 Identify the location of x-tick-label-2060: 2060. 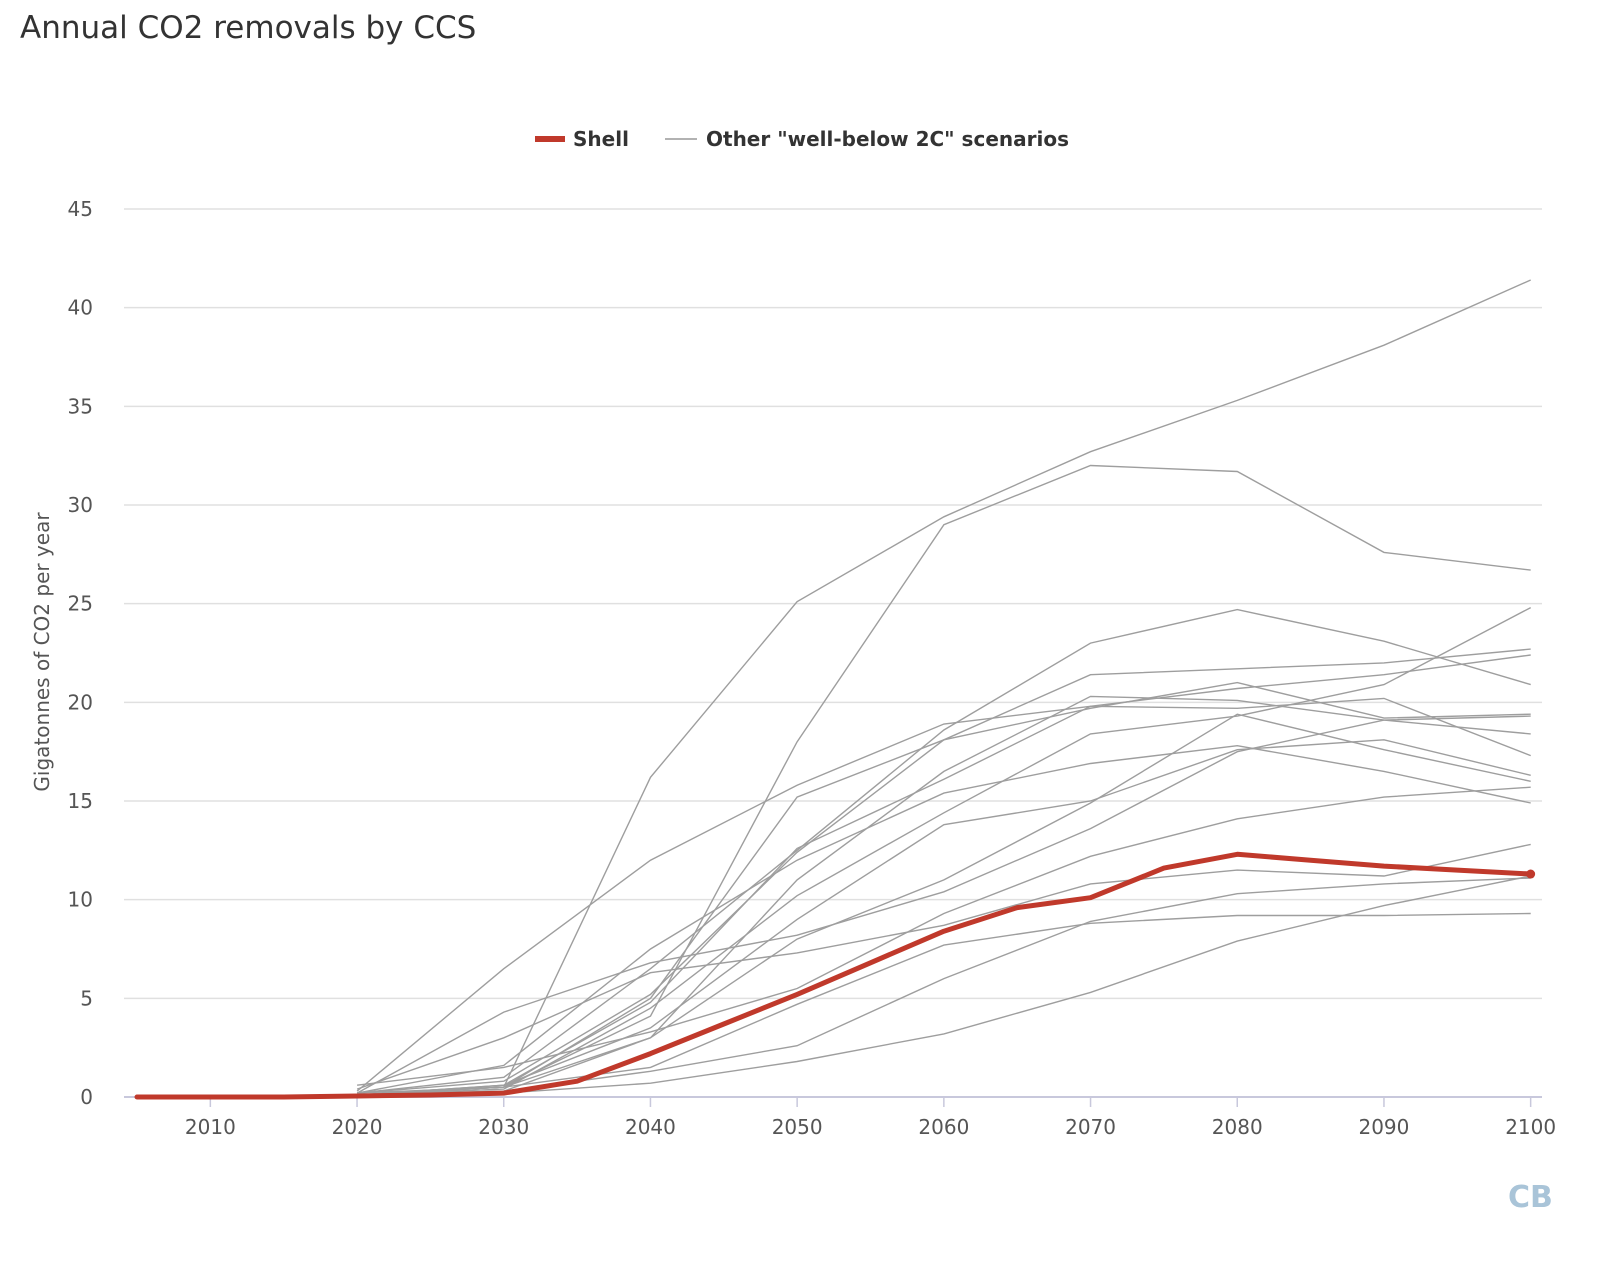
(943, 1127).